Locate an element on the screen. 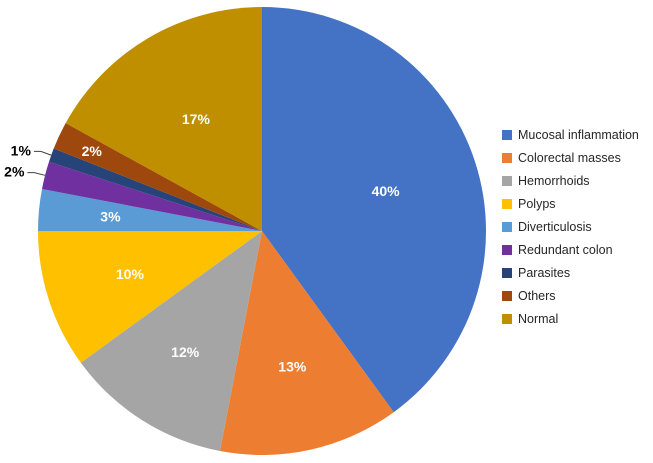 Image resolution: width=653 pixels, height=463 pixels. legend-item-mucosal-inflammation: Mucosal inflammation is located at coordinates (570, 135).